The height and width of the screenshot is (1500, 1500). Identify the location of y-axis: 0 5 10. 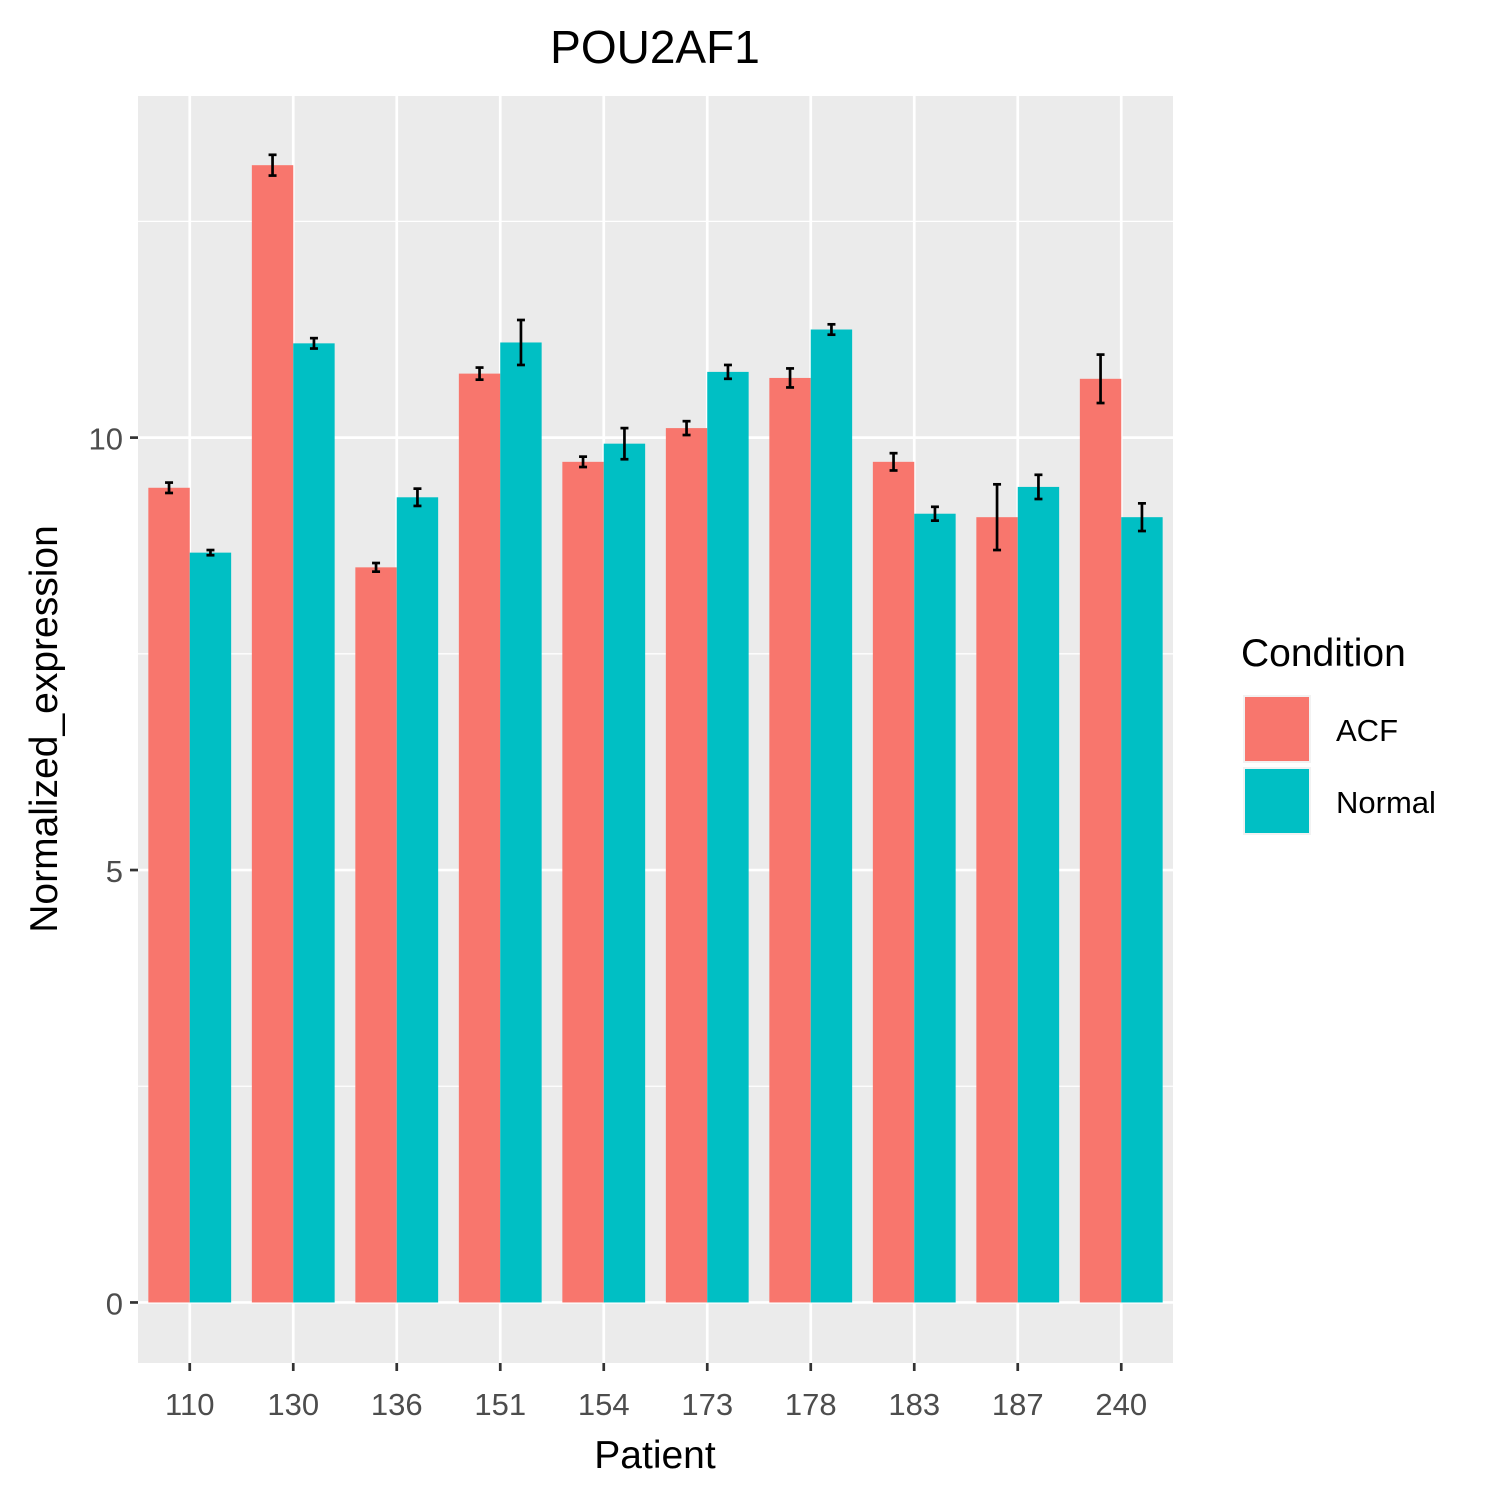
(113, 871).